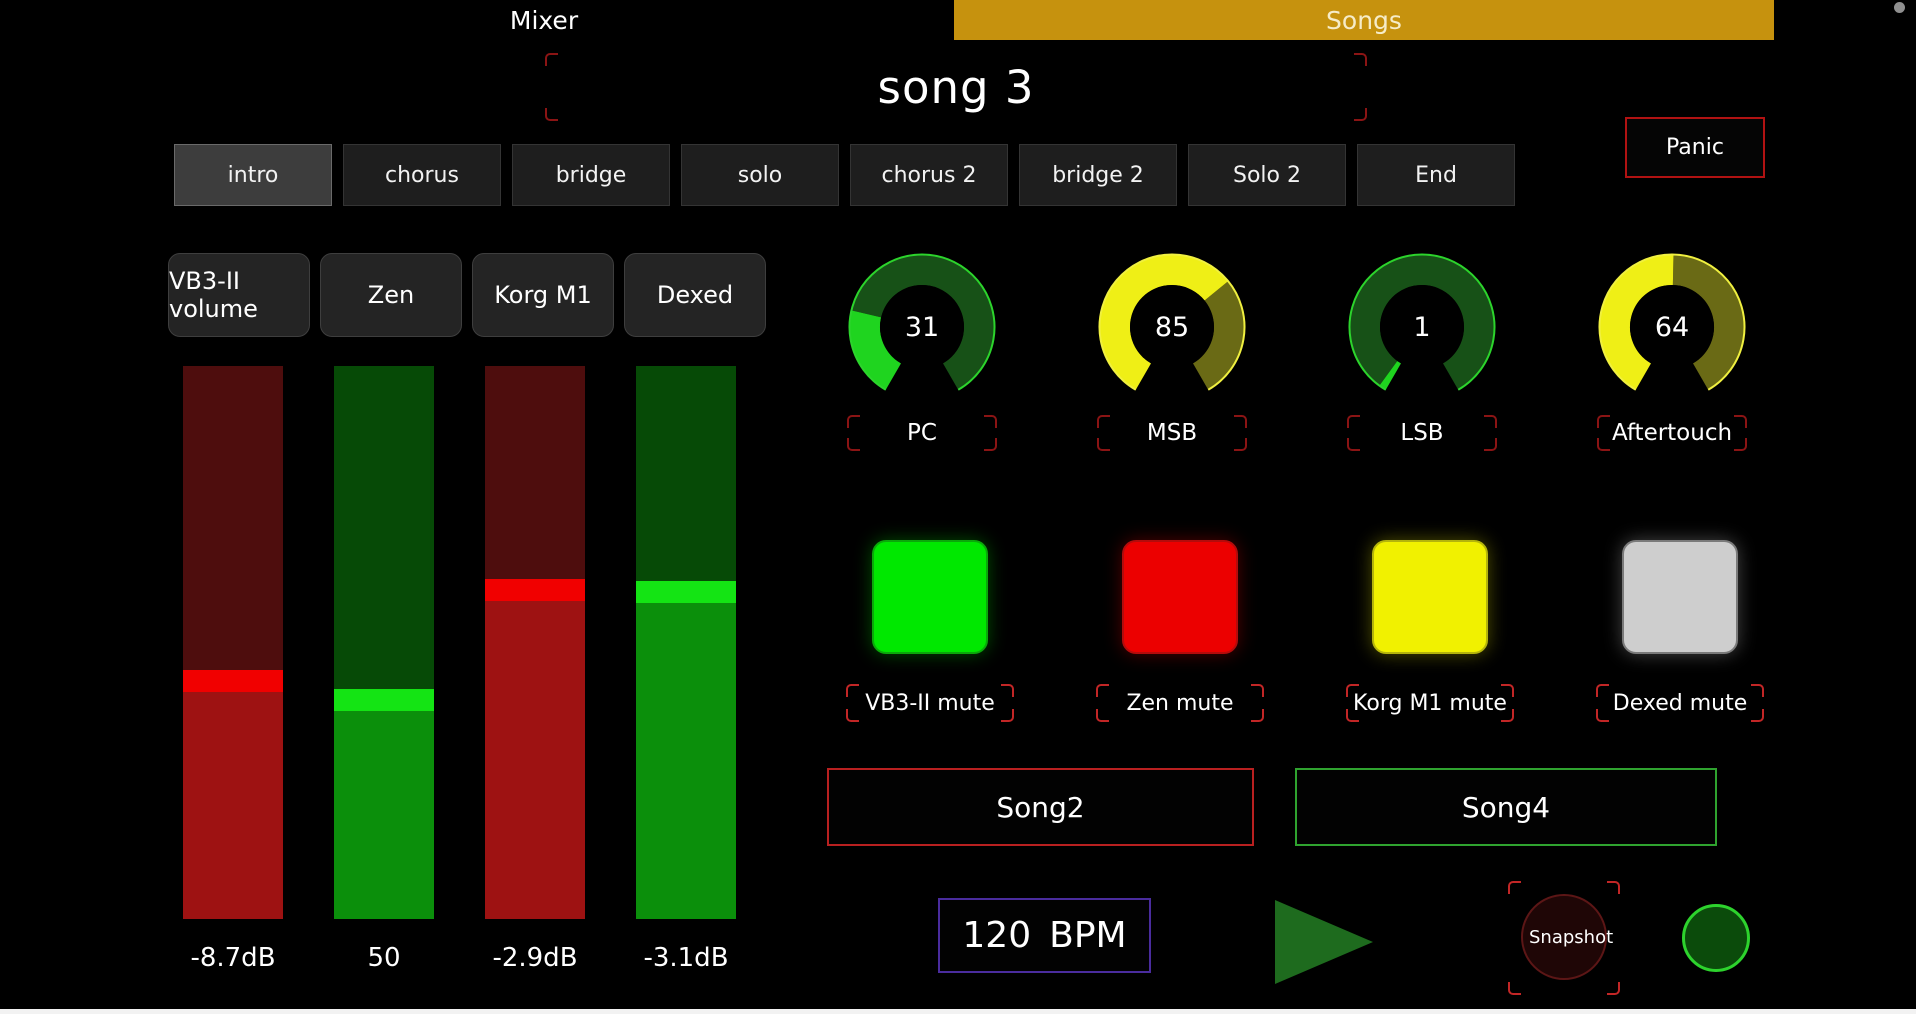  I want to click on mute-dexed-mute: Dexed mute, so click(1680, 631).